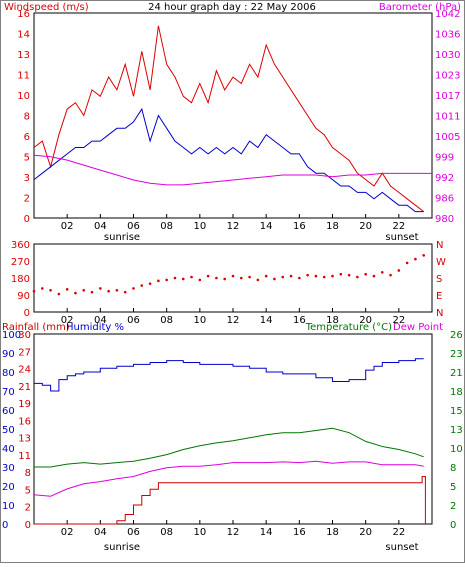  What do you see at coordinates (166, 226) in the screenshot?
I see `wind-panel-xtick-label: 08` at bounding box center [166, 226].